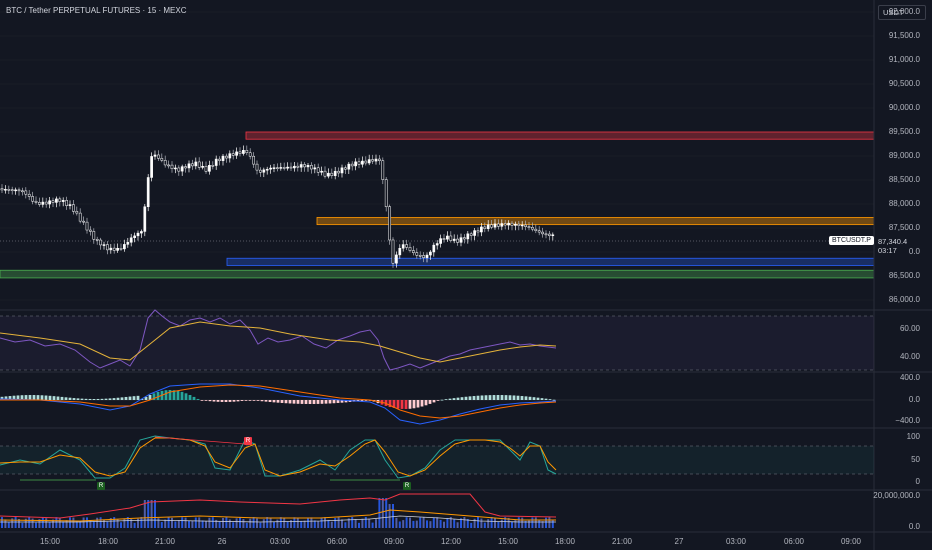  I want to click on currency-button: USDT, so click(902, 12).